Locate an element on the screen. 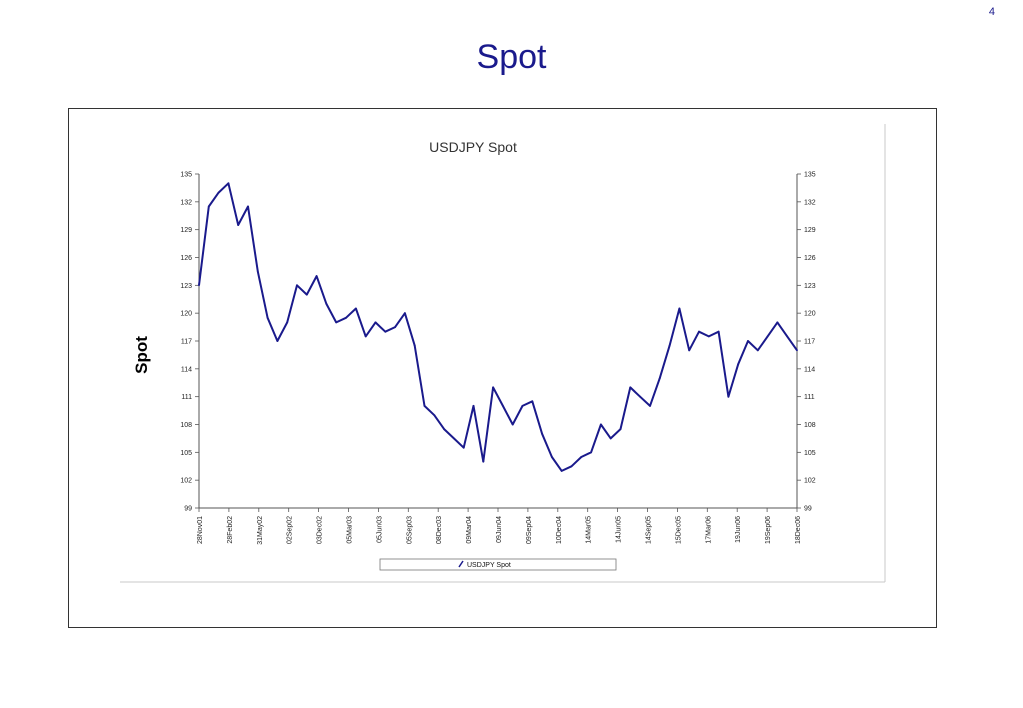  x-tick-label: 09Jun04 is located at coordinates (499, 529).